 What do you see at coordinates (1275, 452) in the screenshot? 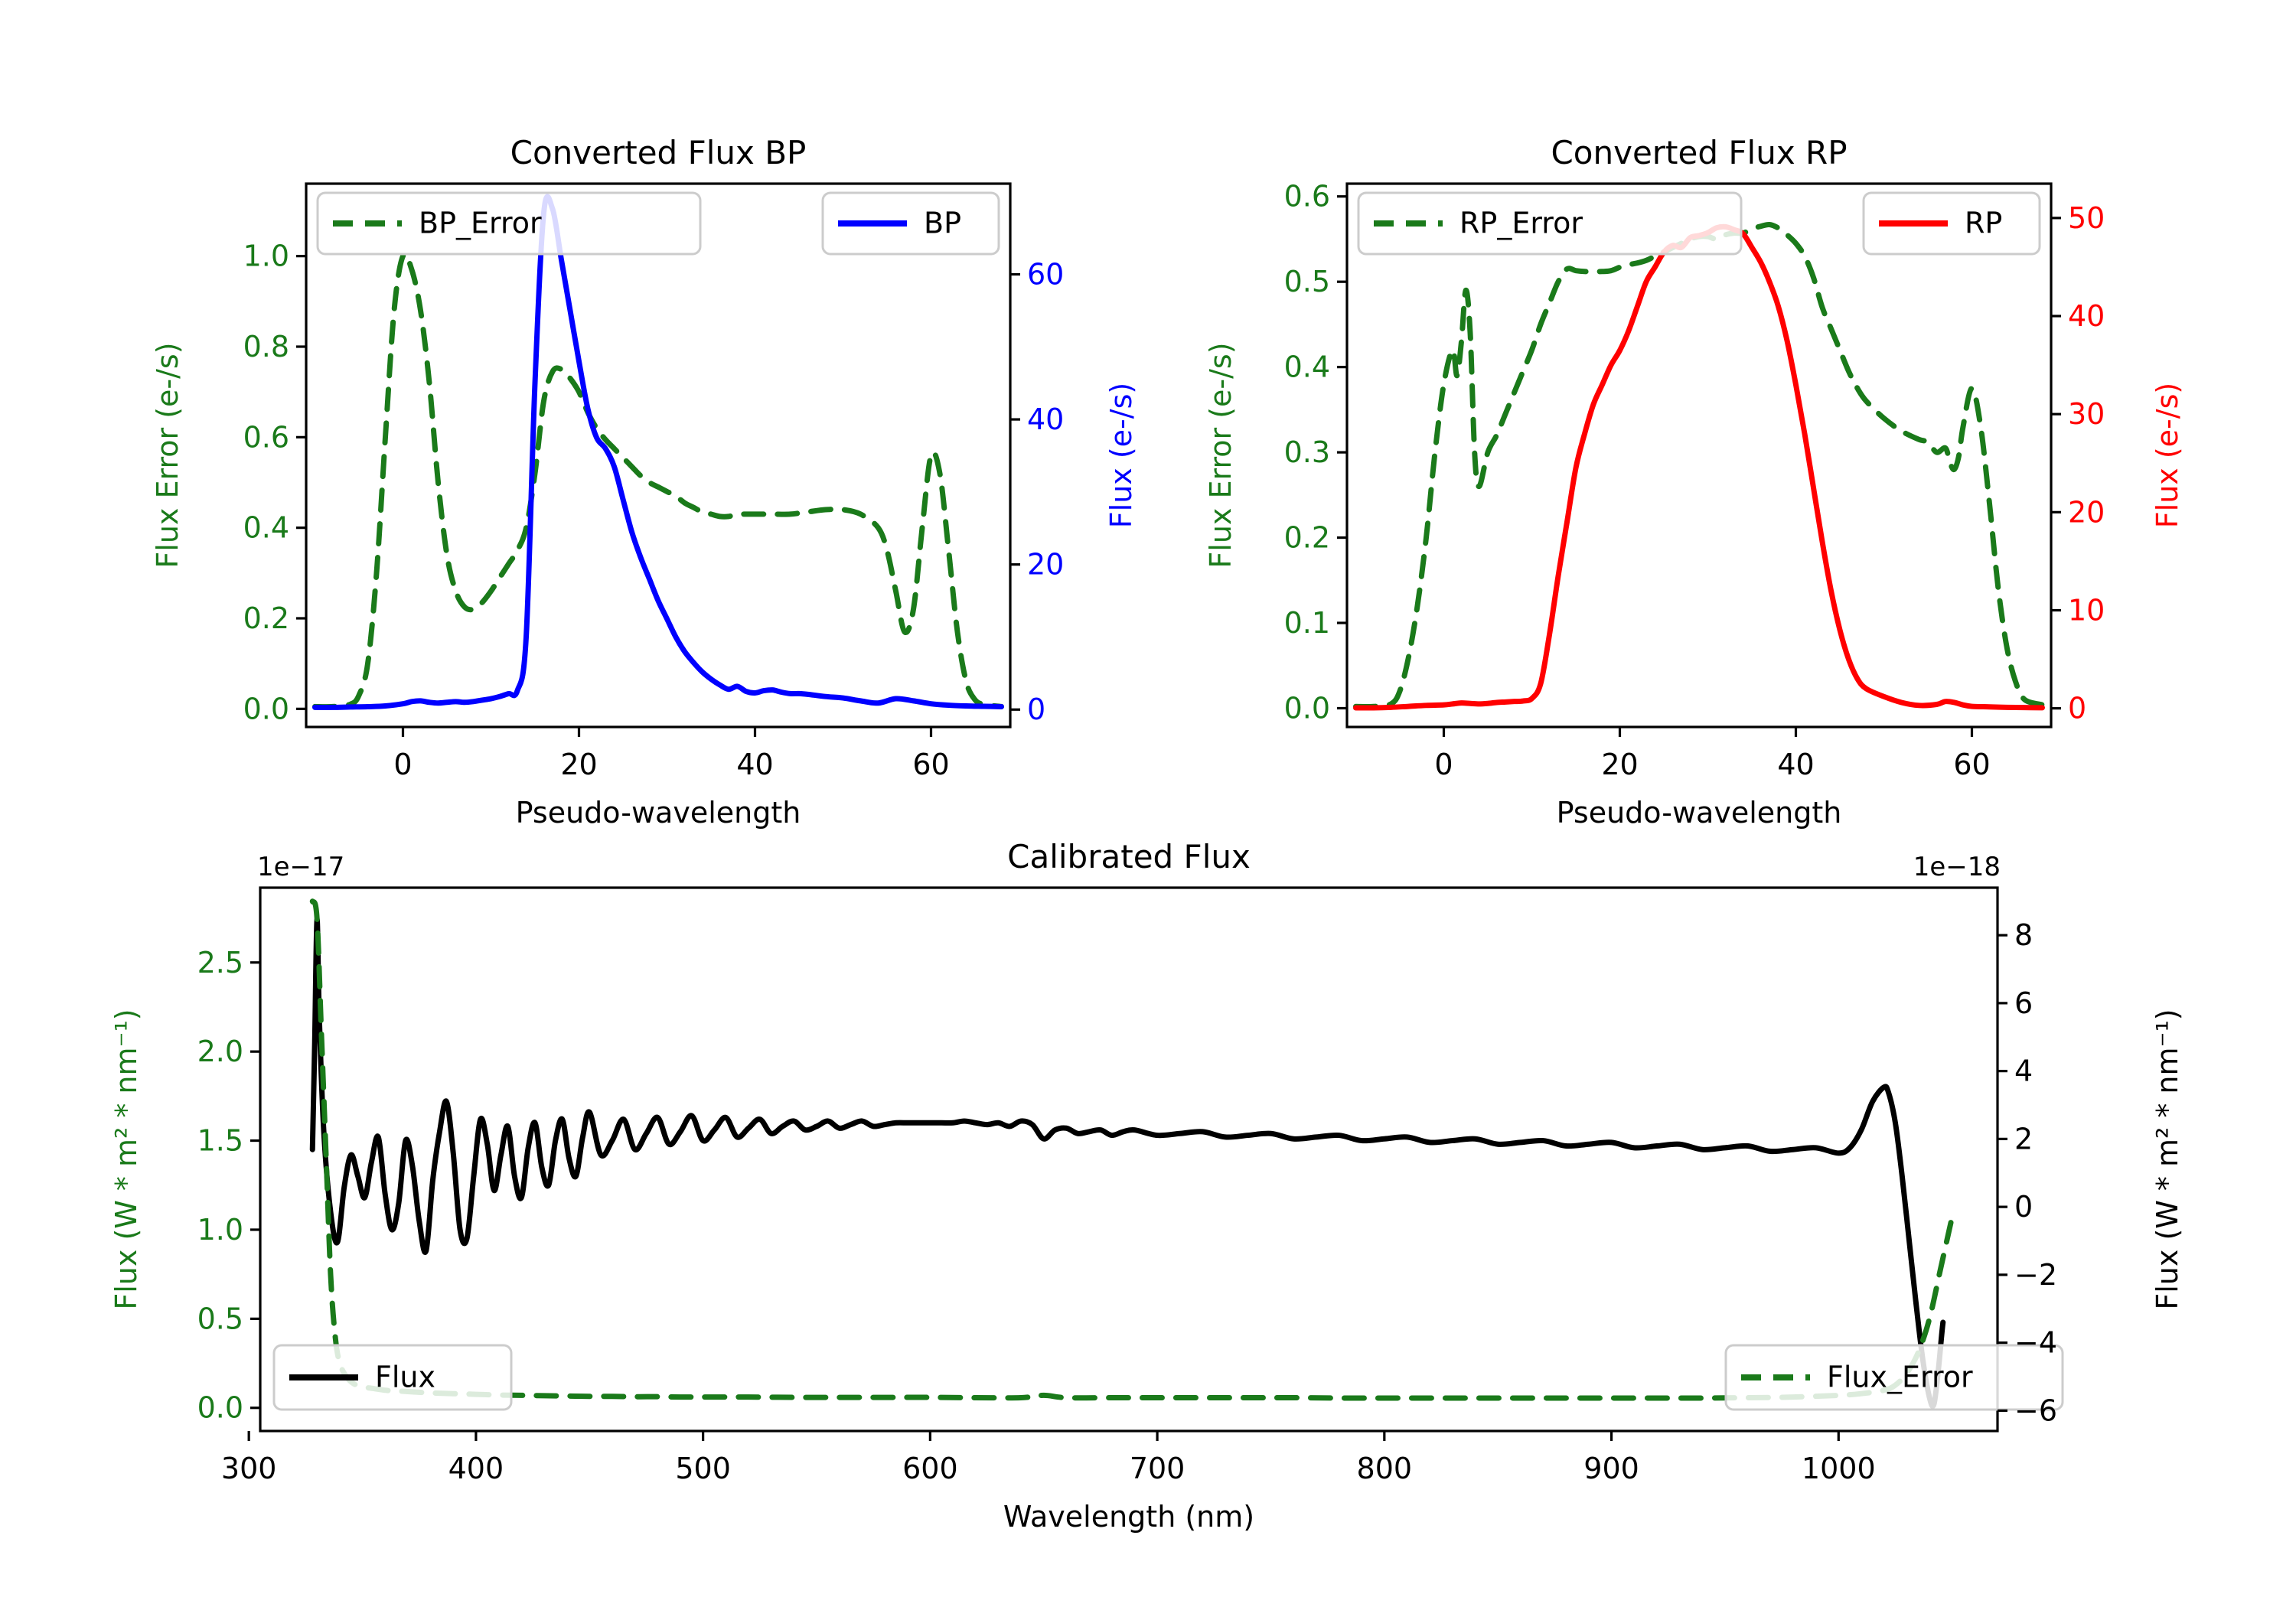
I see `y-axis-left-rp: 0.0 0.1 0.2 0.3 0.4 0.5 0.6 Flux Error (e-/s)` at bounding box center [1275, 452].